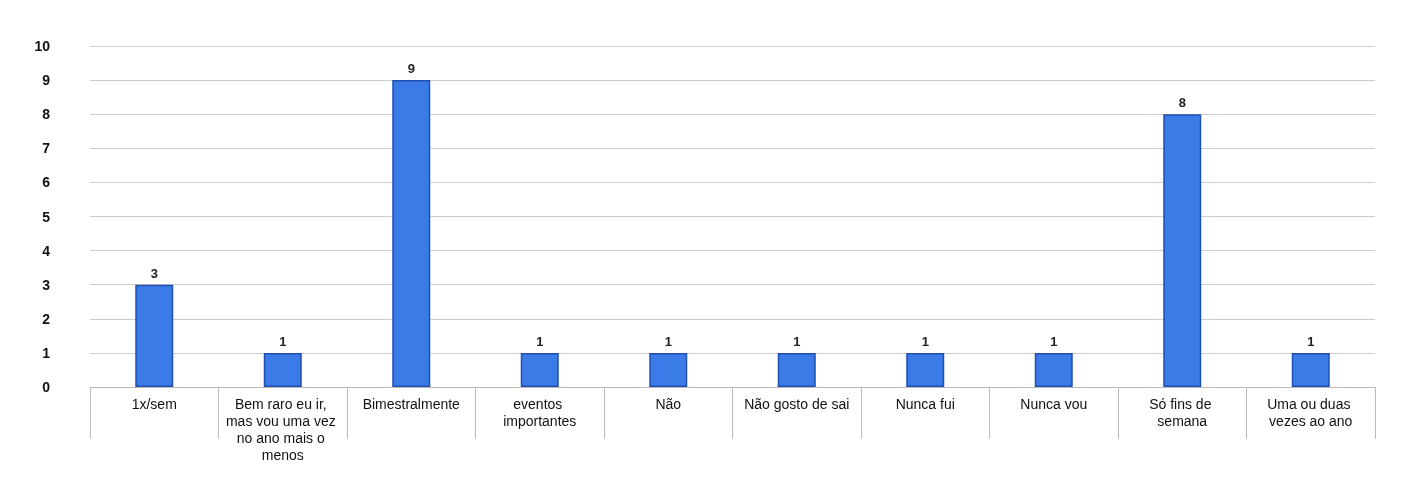  What do you see at coordinates (1182, 412) in the screenshot?
I see `x-tick-label: Só fins de semana` at bounding box center [1182, 412].